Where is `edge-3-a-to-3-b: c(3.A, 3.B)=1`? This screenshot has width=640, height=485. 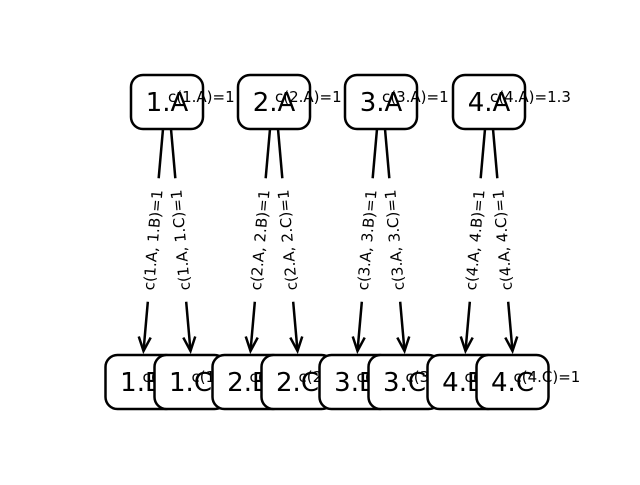
edge-3-a-to-3-b: c(3.A, 3.B)=1 is located at coordinates (366, 241).